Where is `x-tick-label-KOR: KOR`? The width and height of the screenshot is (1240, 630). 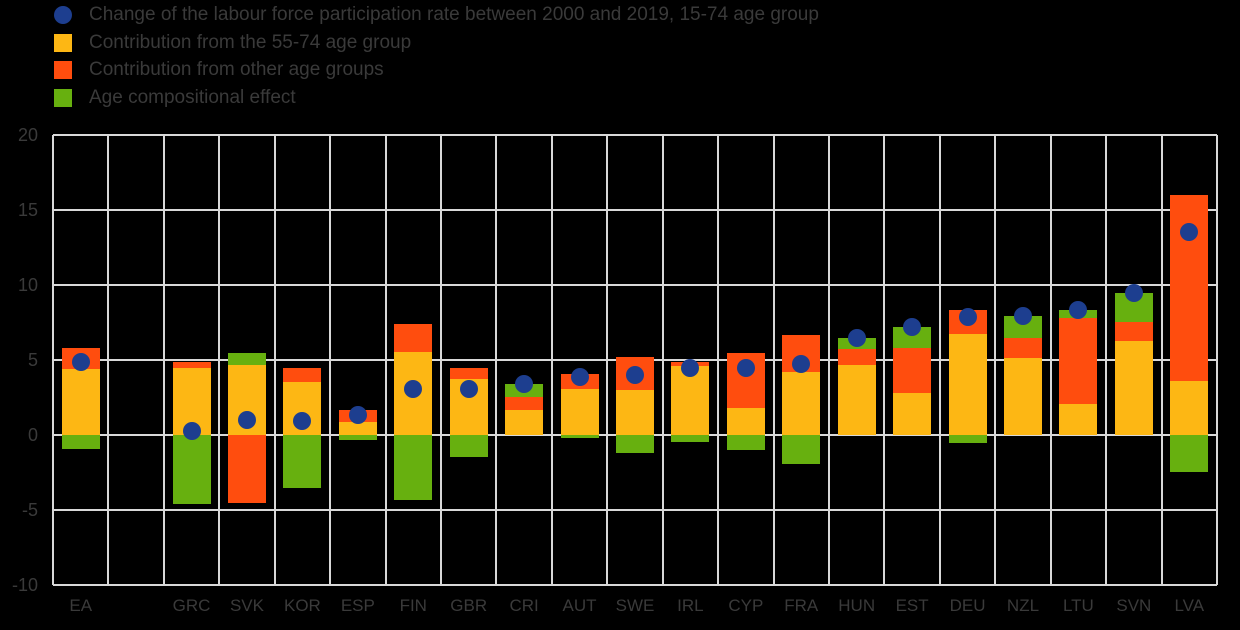 x-tick-label-KOR: KOR is located at coordinates (302, 605).